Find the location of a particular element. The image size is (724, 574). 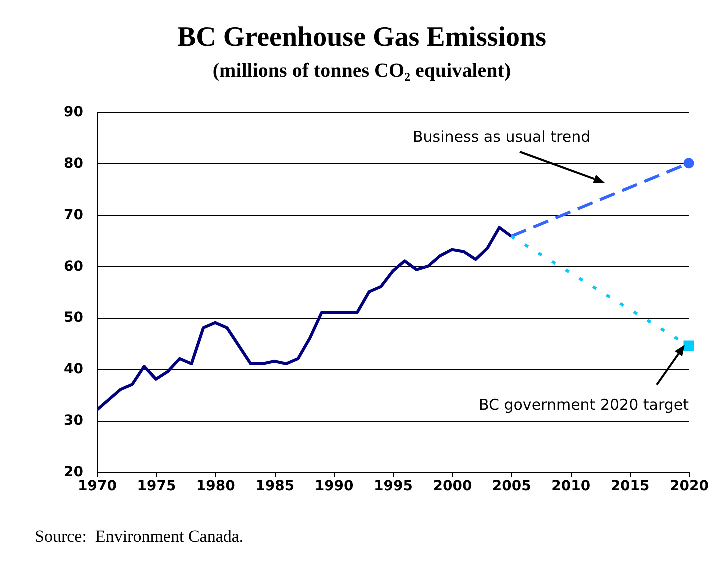

source-note: Source: Environment Canada. is located at coordinates (139, 537).